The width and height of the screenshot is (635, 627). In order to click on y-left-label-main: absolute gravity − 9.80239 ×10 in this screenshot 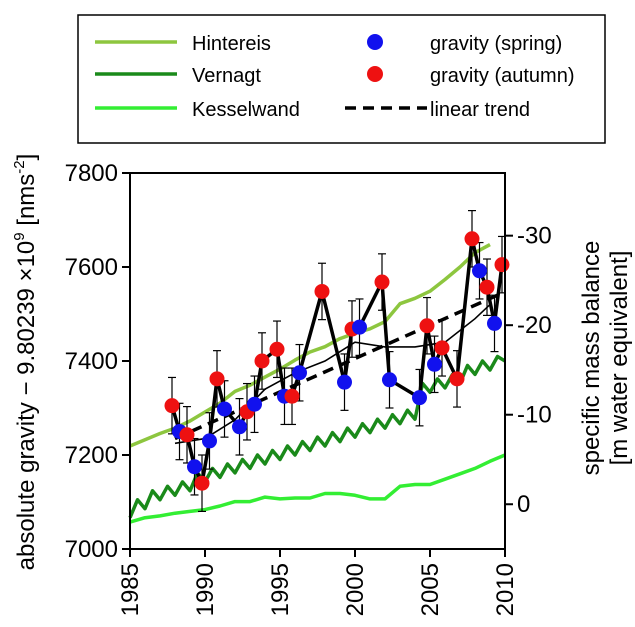, I will do `click(26, 406)`.